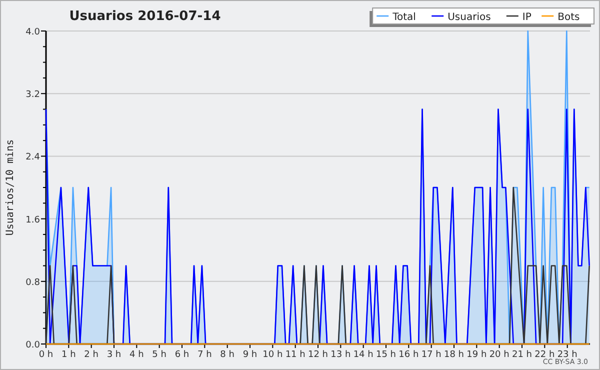 Image resolution: width=600 pixels, height=370 pixels. I want to click on x-tick-label: 12 h, so click(318, 355).